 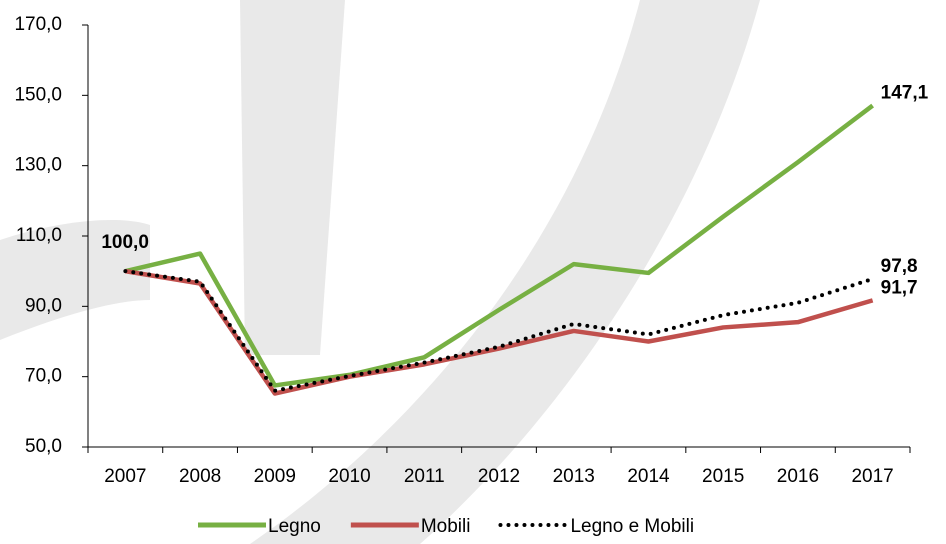 I want to click on x-tick-label: 2014, so click(x=648, y=476).